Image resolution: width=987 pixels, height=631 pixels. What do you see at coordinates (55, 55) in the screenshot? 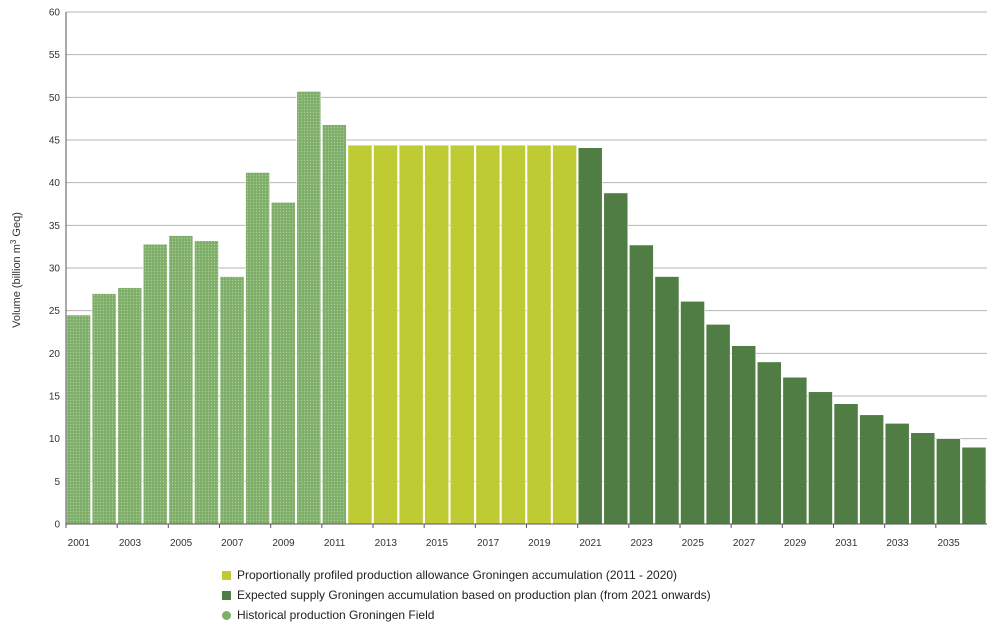
I see `y-tick-label: 55` at bounding box center [55, 55].